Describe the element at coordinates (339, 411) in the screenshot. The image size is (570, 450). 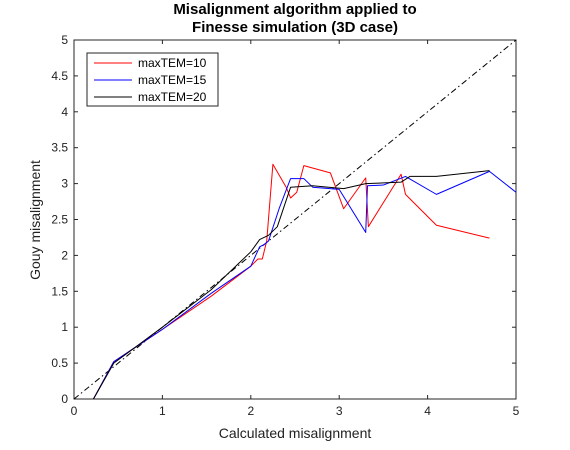
I see `x-tick-label: 3` at that location.